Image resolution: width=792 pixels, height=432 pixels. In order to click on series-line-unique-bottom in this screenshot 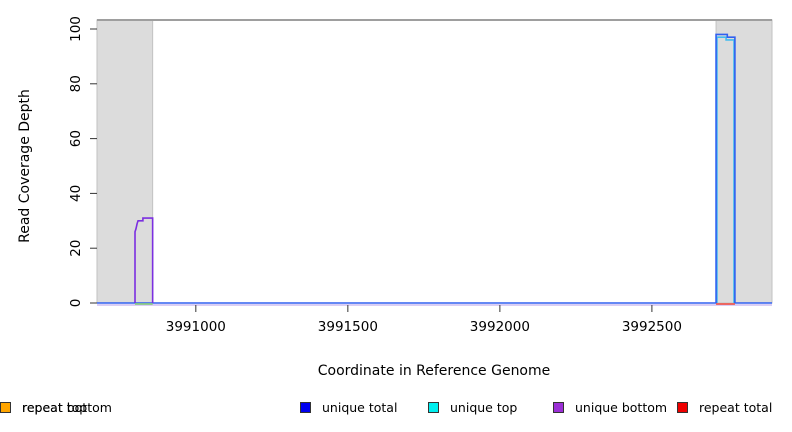, I will do `click(144, 260)`.